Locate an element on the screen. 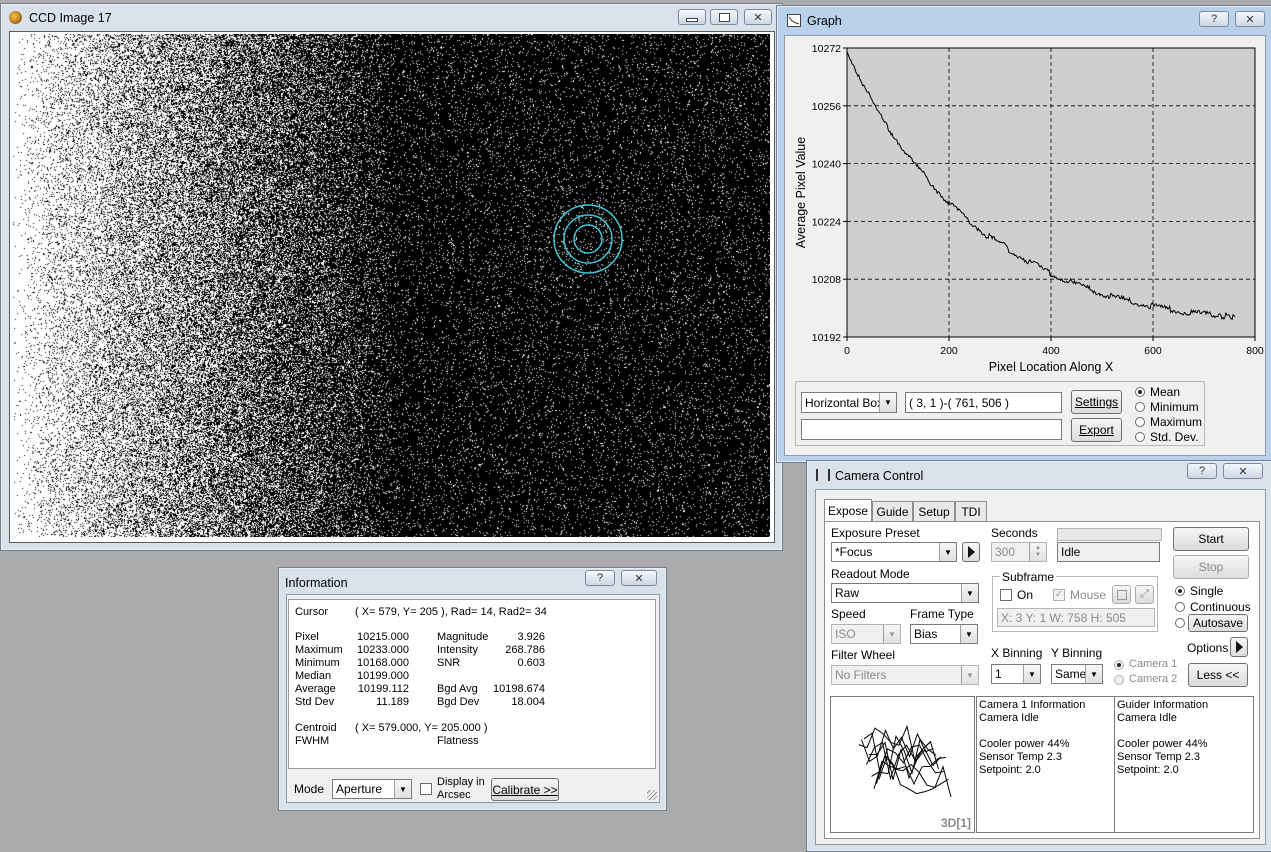  mode-option-continuous: Continuous is located at coordinates (1216, 606).